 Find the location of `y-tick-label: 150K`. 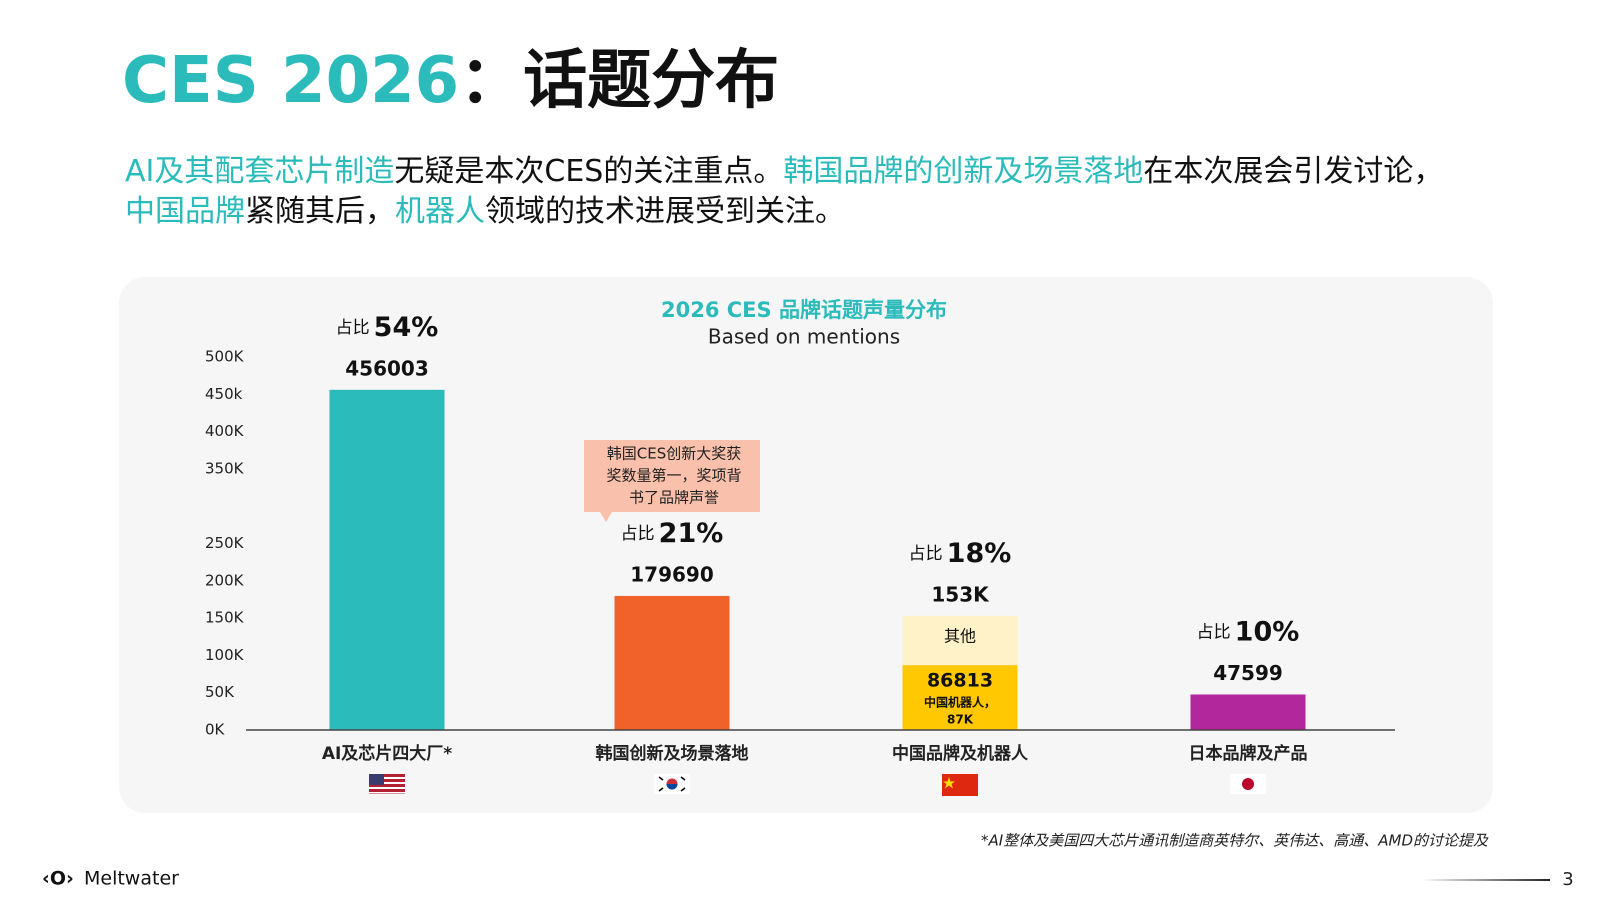

y-tick-label: 150K is located at coordinates (225, 618).